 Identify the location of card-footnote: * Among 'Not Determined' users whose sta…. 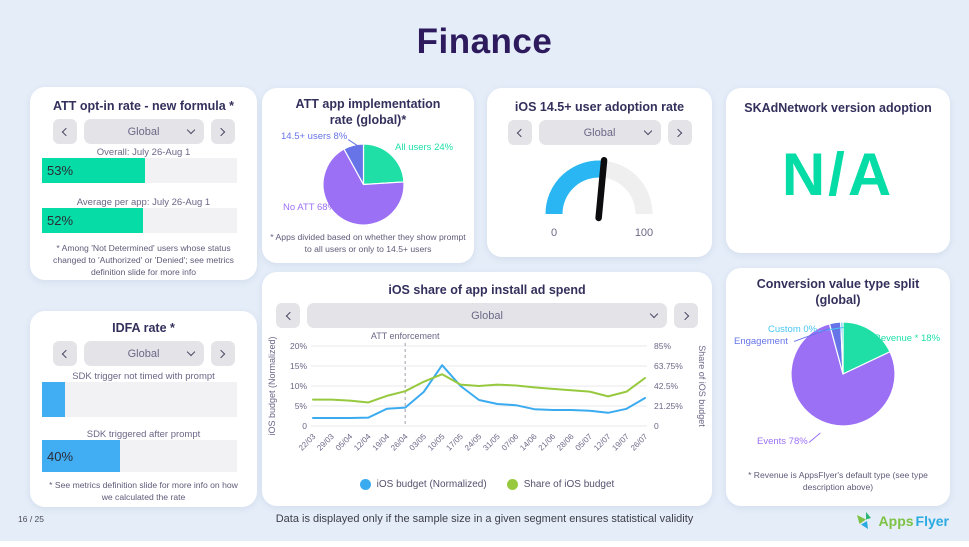
(143, 260).